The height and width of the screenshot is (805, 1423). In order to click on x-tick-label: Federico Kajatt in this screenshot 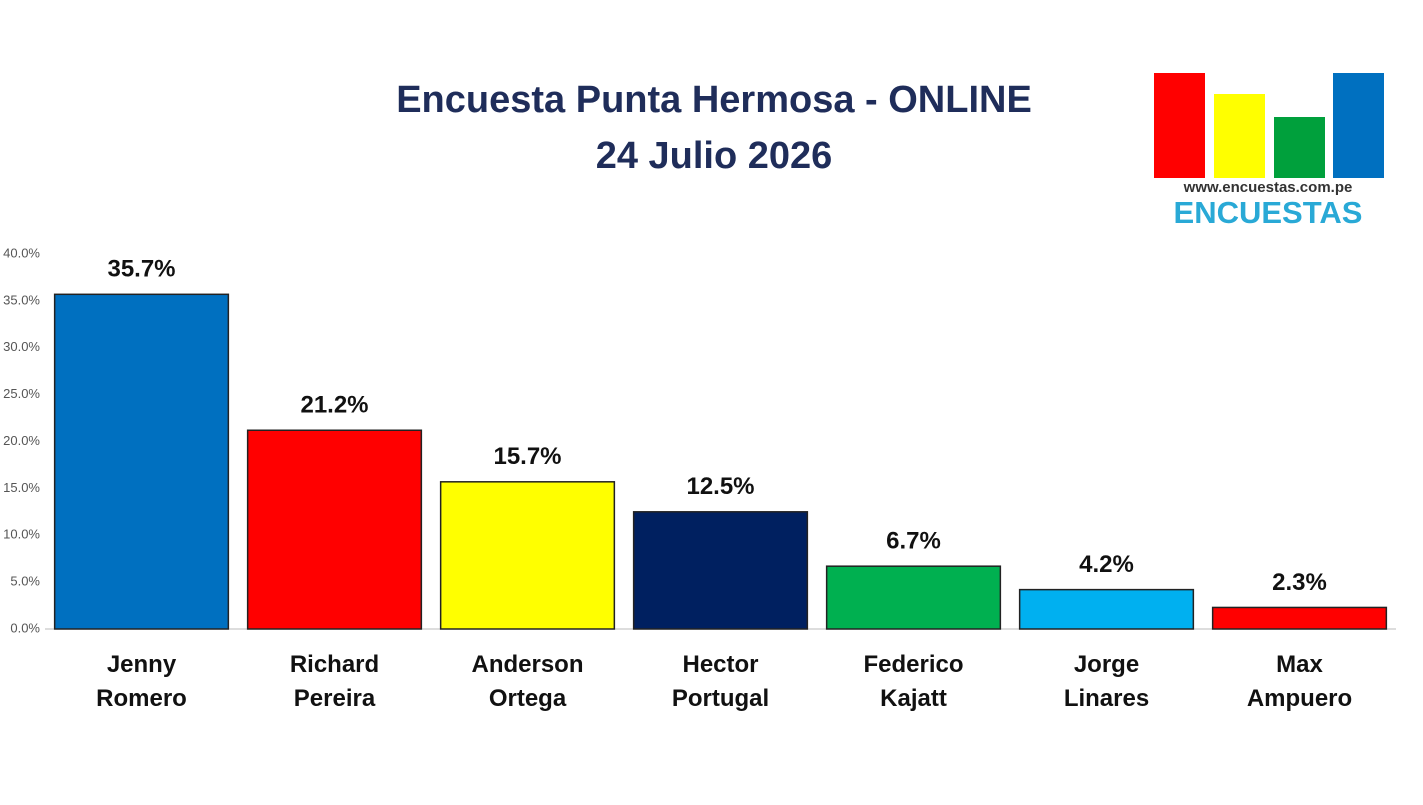, I will do `click(913, 681)`.